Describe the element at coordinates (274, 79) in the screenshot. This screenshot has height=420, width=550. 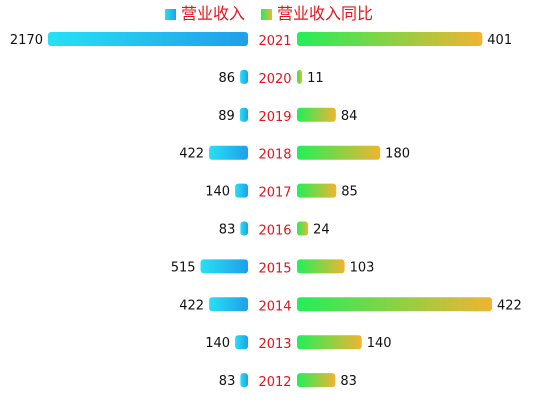
I see `year-label: 2020` at that location.